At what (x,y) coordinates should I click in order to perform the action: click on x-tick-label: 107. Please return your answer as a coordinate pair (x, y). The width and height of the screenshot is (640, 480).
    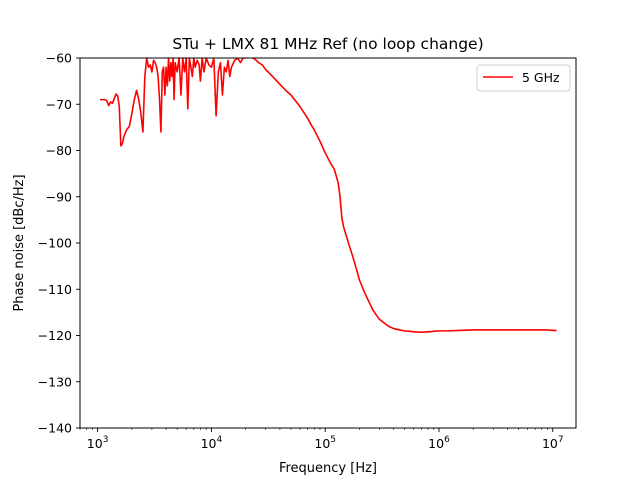
    Looking at the image, I should click on (553, 443).